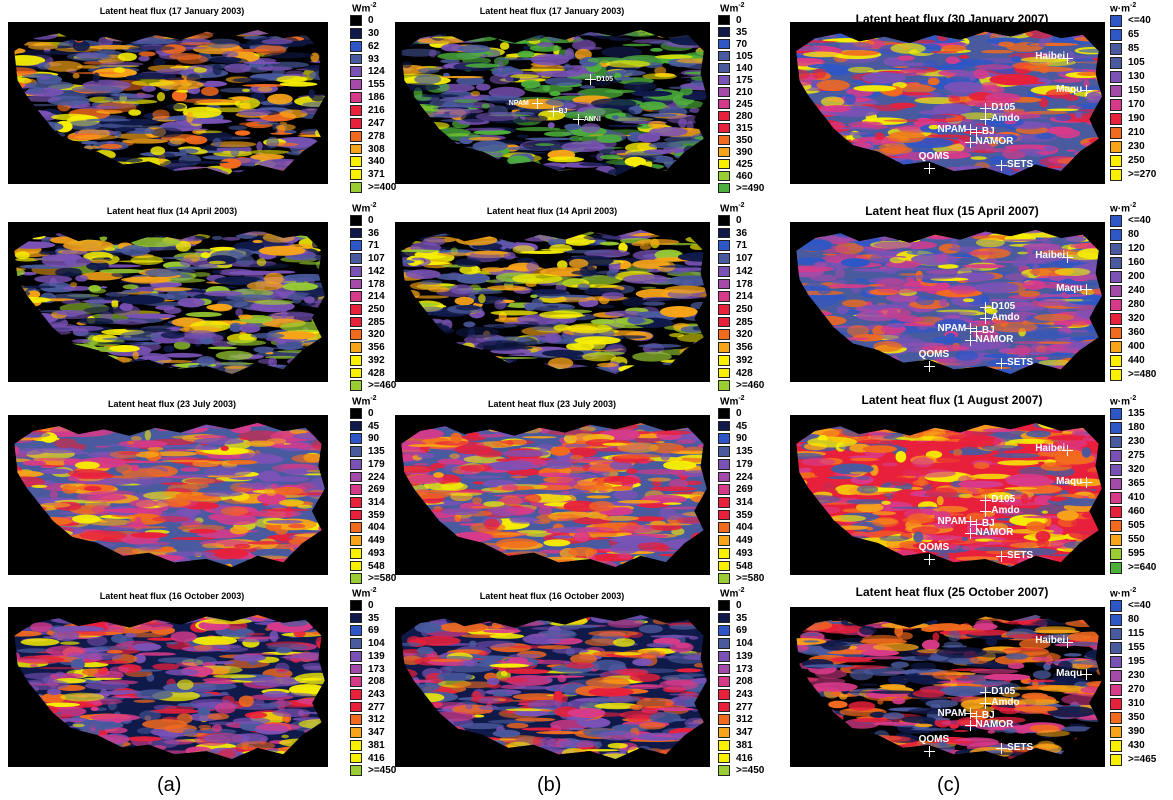 This screenshot has width=1173, height=800. I want to click on legend-entry: 359, so click(380, 516).